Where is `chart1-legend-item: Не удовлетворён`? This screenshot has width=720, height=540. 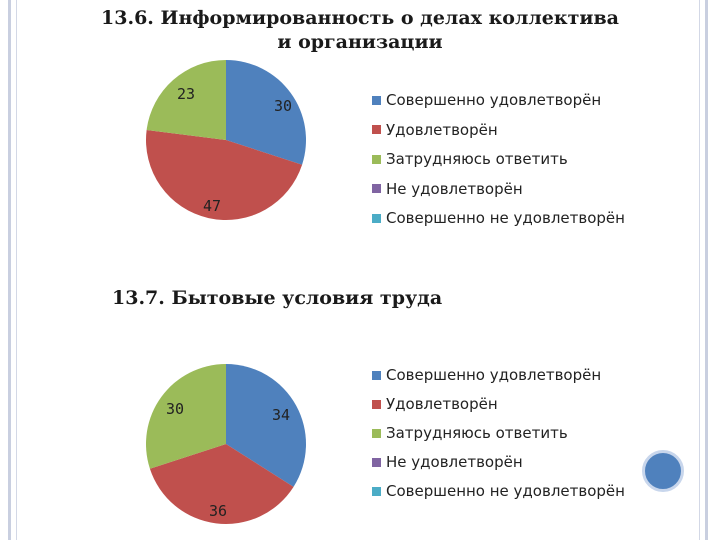 chart1-legend-item: Не удовлетворён is located at coordinates (447, 189).